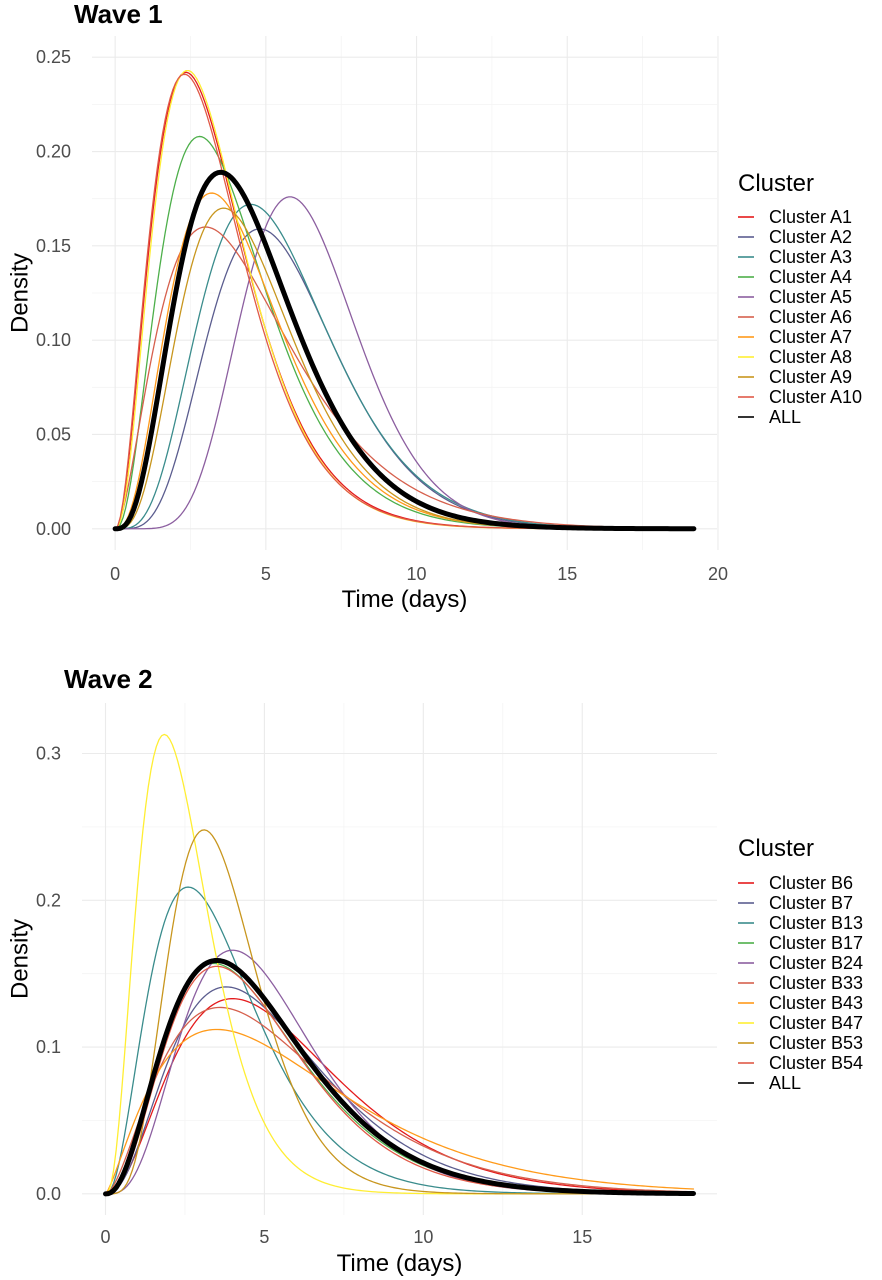  Describe the element at coordinates (816, 1043) in the screenshot. I see `legend-label: Cluster B53` at that location.